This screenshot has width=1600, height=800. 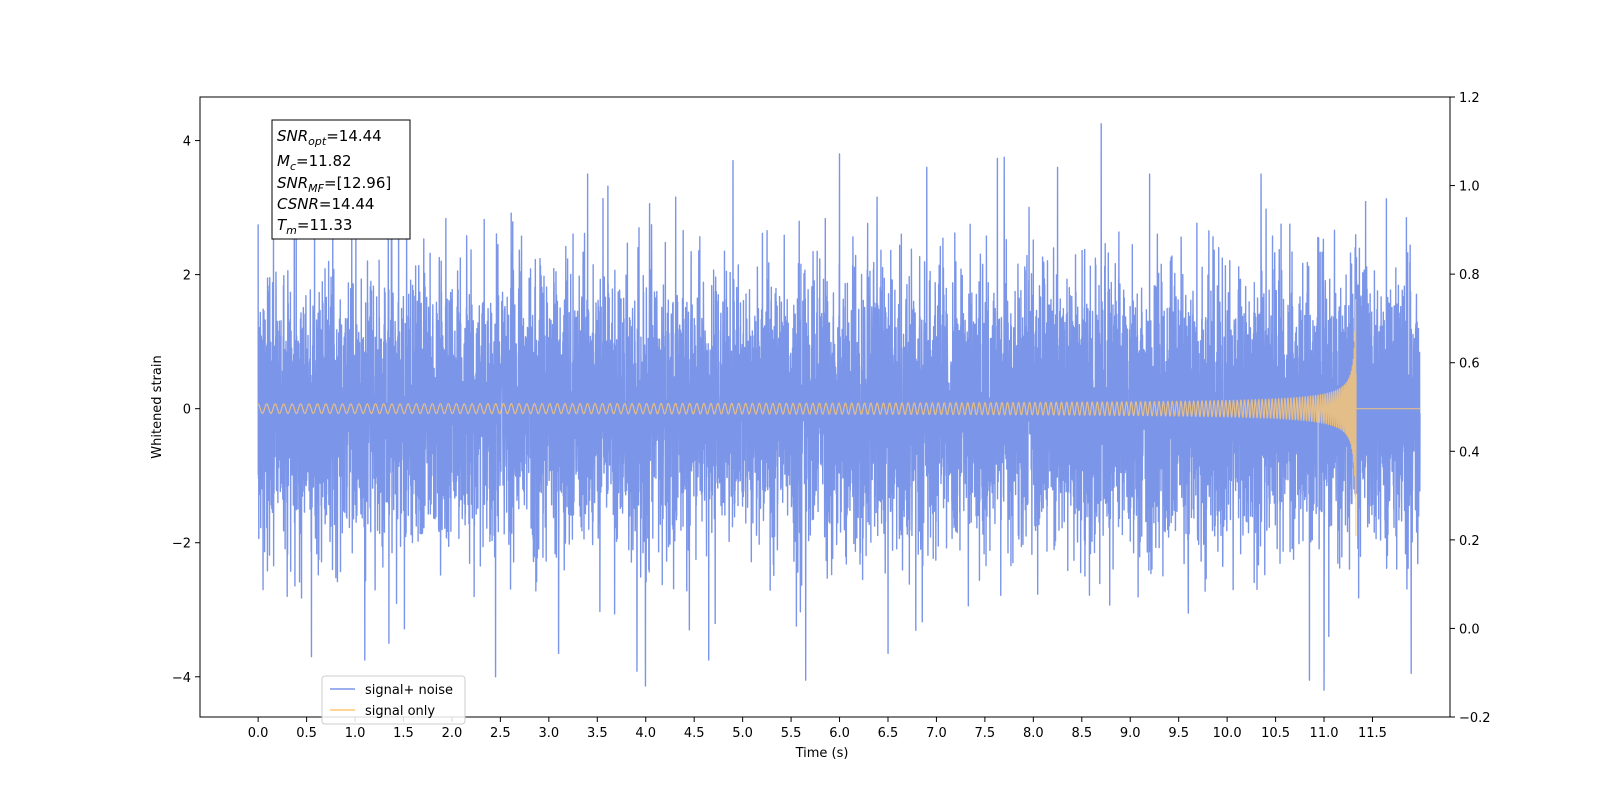 What do you see at coordinates (1227, 733) in the screenshot?
I see `x-tick-label: 10.0` at bounding box center [1227, 733].